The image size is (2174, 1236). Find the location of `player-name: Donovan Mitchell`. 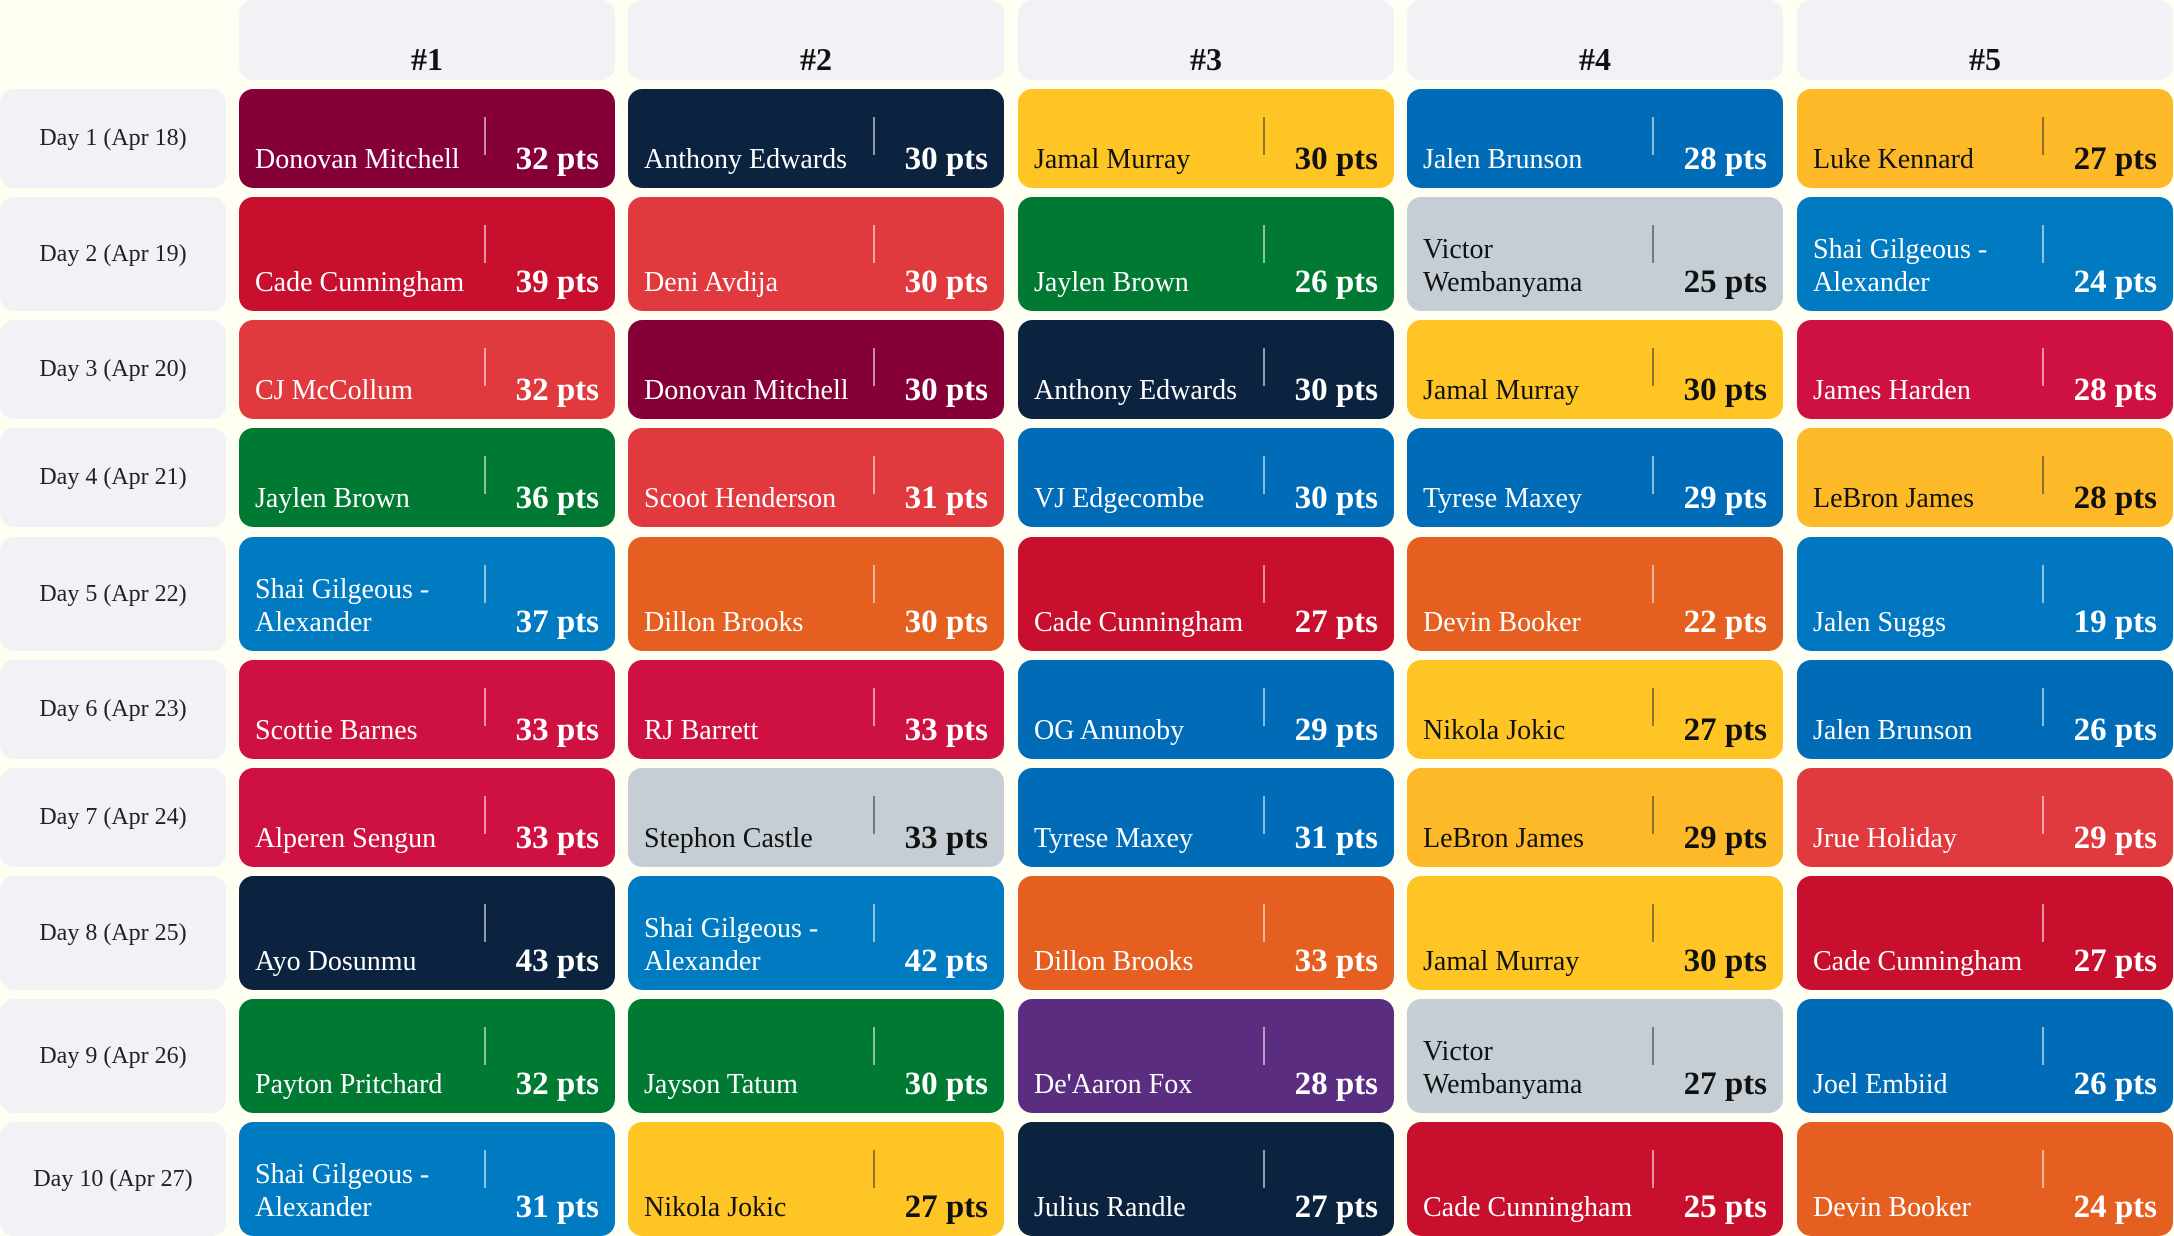

player-name: Donovan Mitchell is located at coordinates (746, 390).